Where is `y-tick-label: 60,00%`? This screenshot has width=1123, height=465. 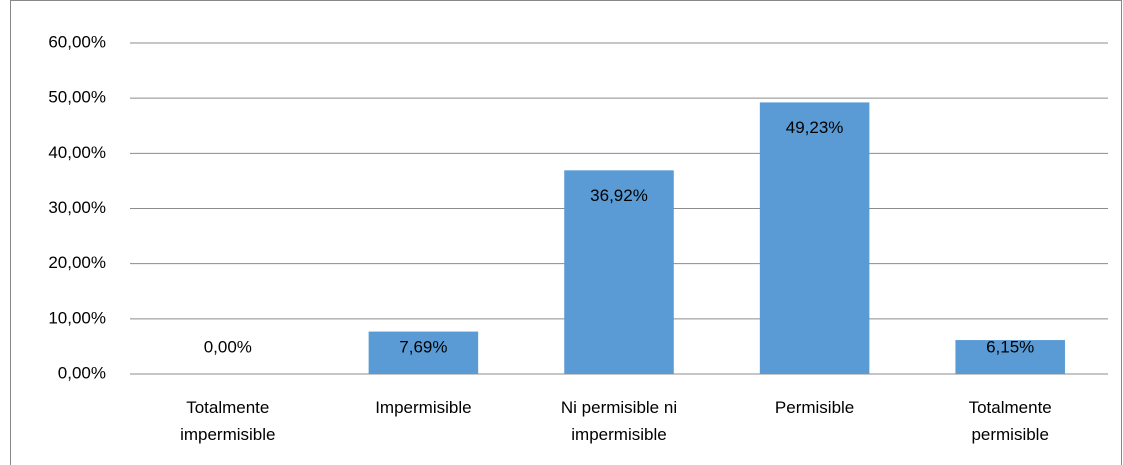 y-tick-label: 60,00% is located at coordinates (77, 41).